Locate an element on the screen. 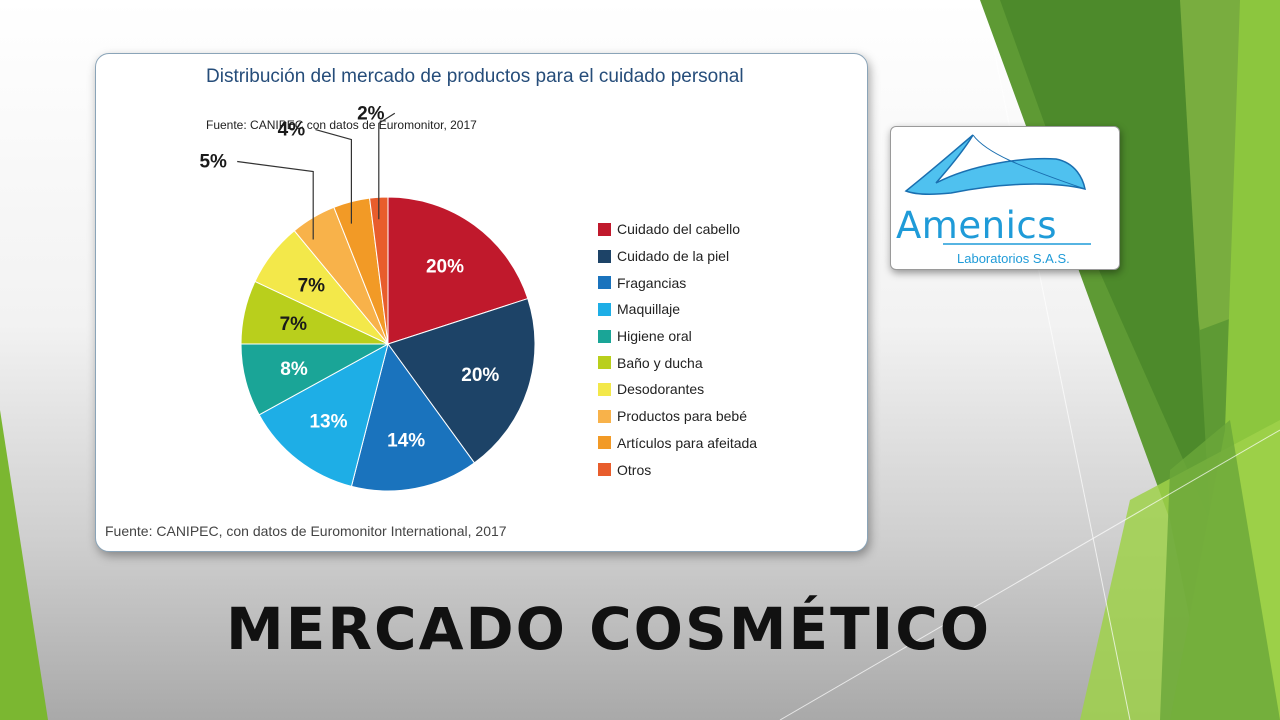  legend-label: Higiene oral is located at coordinates (654, 336).